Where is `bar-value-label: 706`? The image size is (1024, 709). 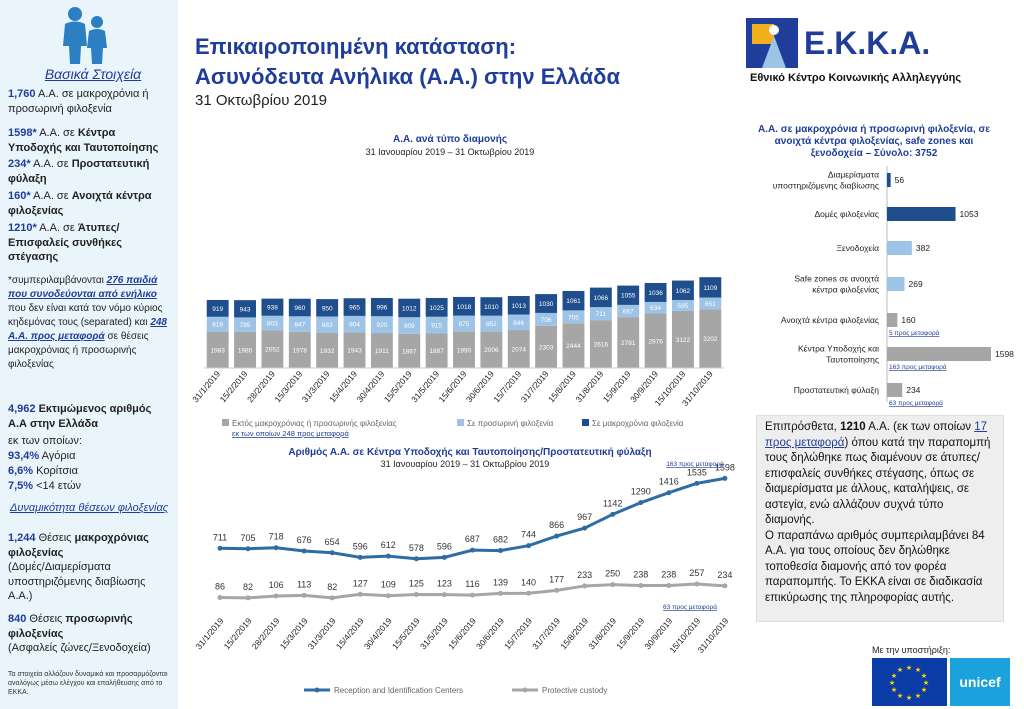 bar-value-label: 706 is located at coordinates (546, 320).